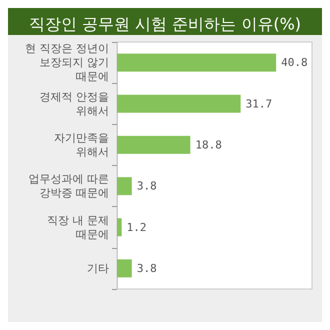 This screenshot has width=330, height=330. Describe the element at coordinates (67, 63) in the screenshot. I see `y-tick-label: 현 직장은 정년이 보장되지 않기 때문에` at that location.